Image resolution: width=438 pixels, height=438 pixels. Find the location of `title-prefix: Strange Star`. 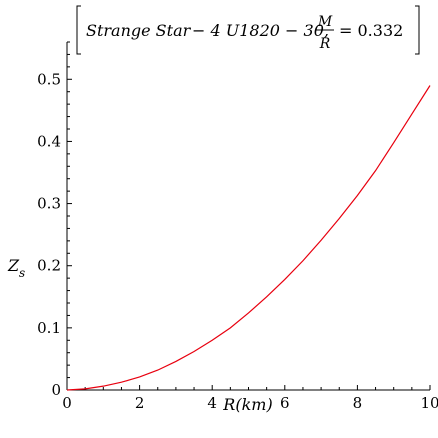

title-prefix: Strange Star is located at coordinates (139, 30).